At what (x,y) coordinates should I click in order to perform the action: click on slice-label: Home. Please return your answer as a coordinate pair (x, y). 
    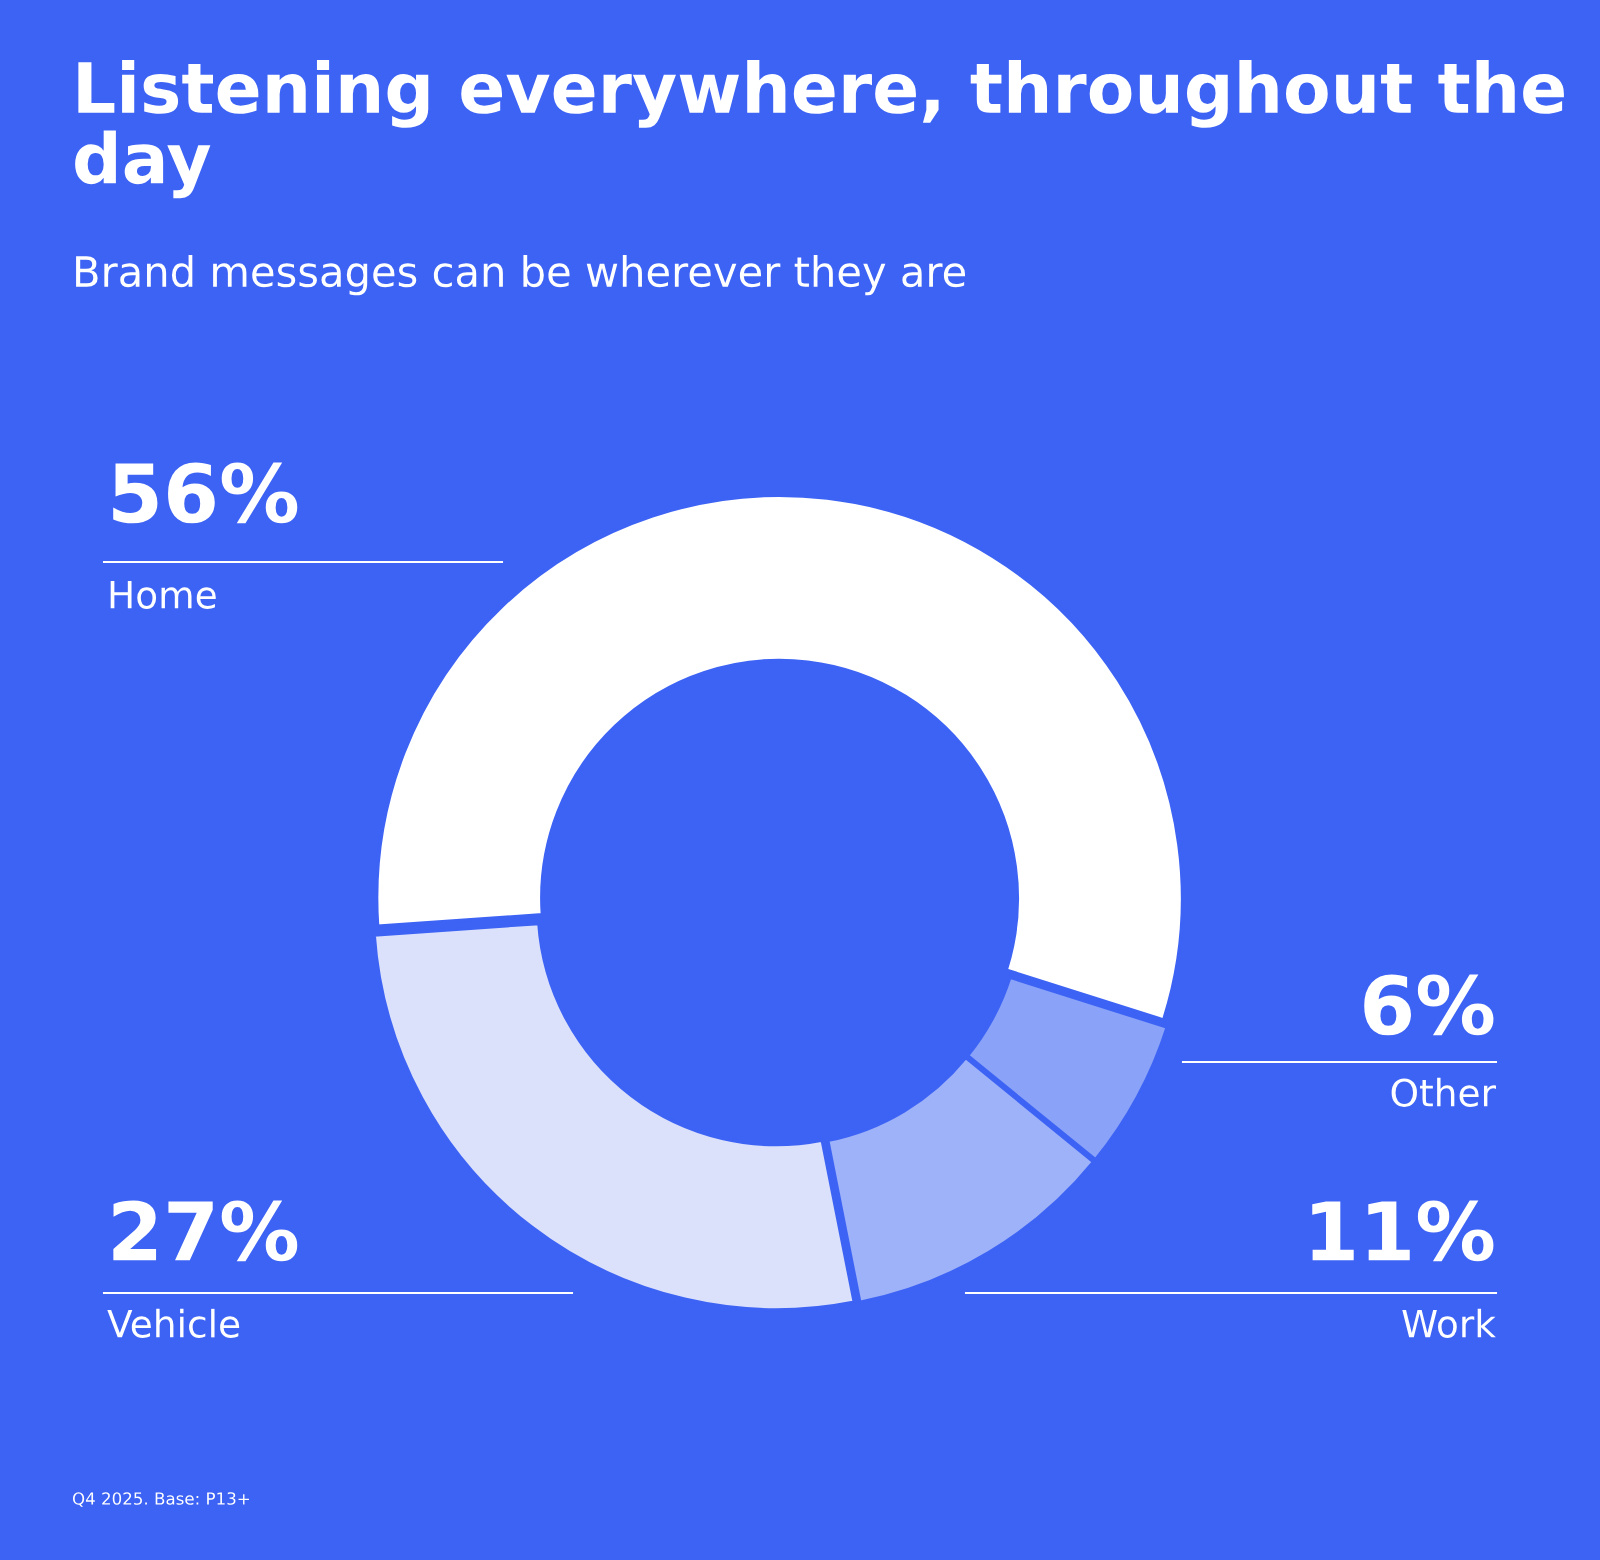
    Looking at the image, I should click on (163, 595).